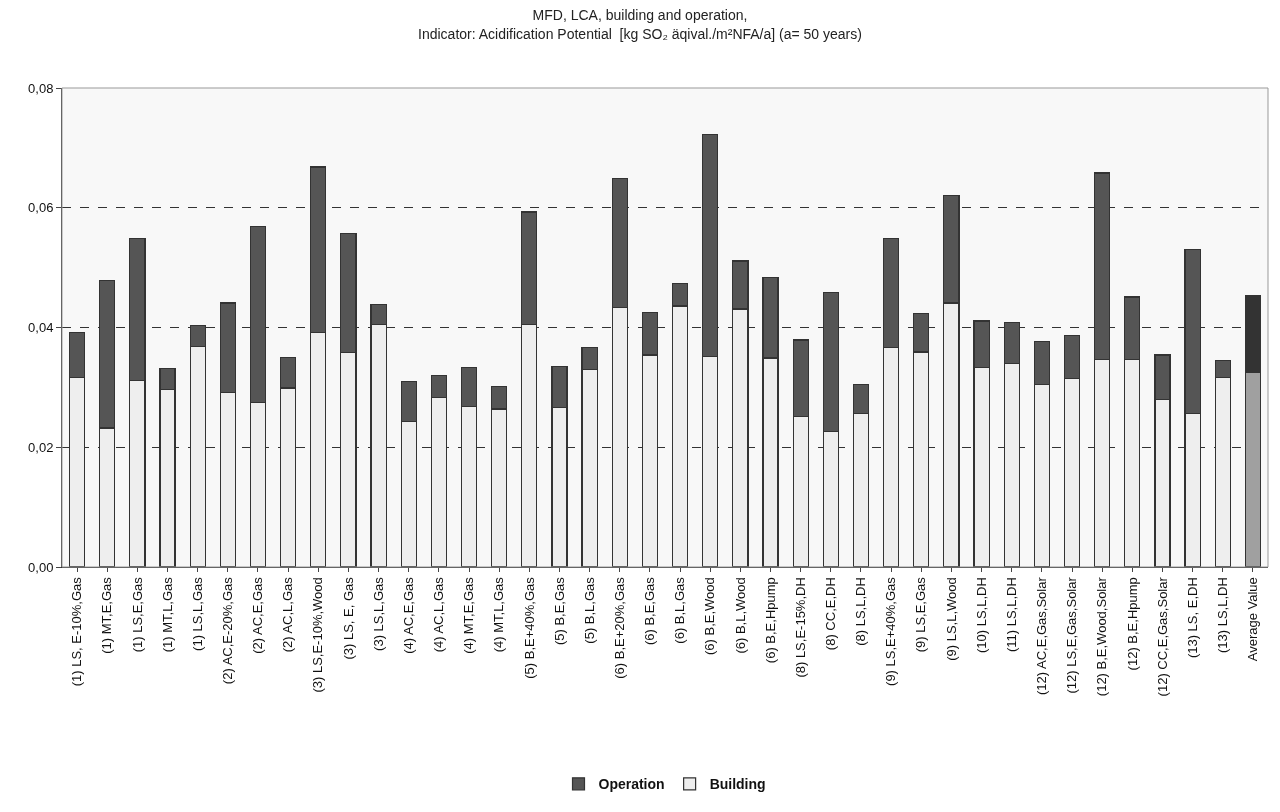  Describe the element at coordinates (41, 208) in the screenshot. I see `y-tick-label: 0,06` at that location.